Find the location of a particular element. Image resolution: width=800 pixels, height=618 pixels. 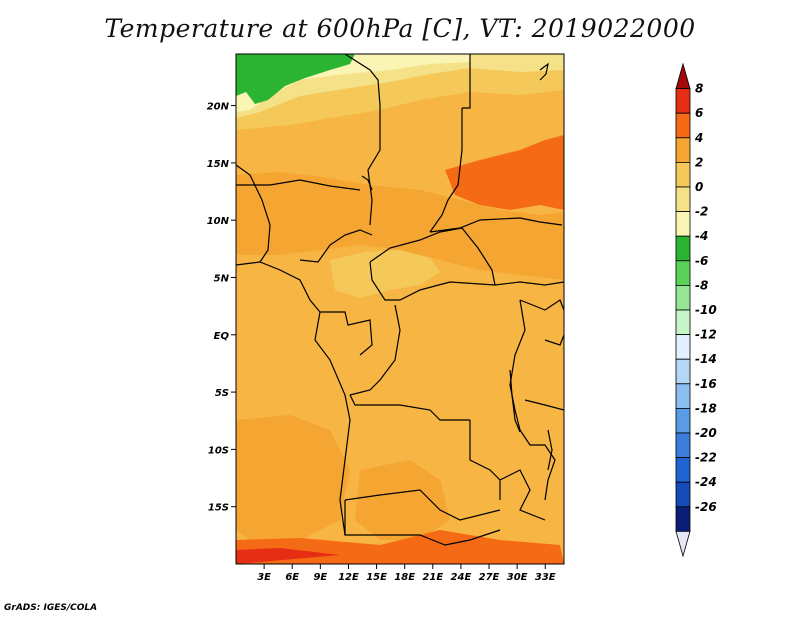

lon-label: 27E is located at coordinates (489, 577).